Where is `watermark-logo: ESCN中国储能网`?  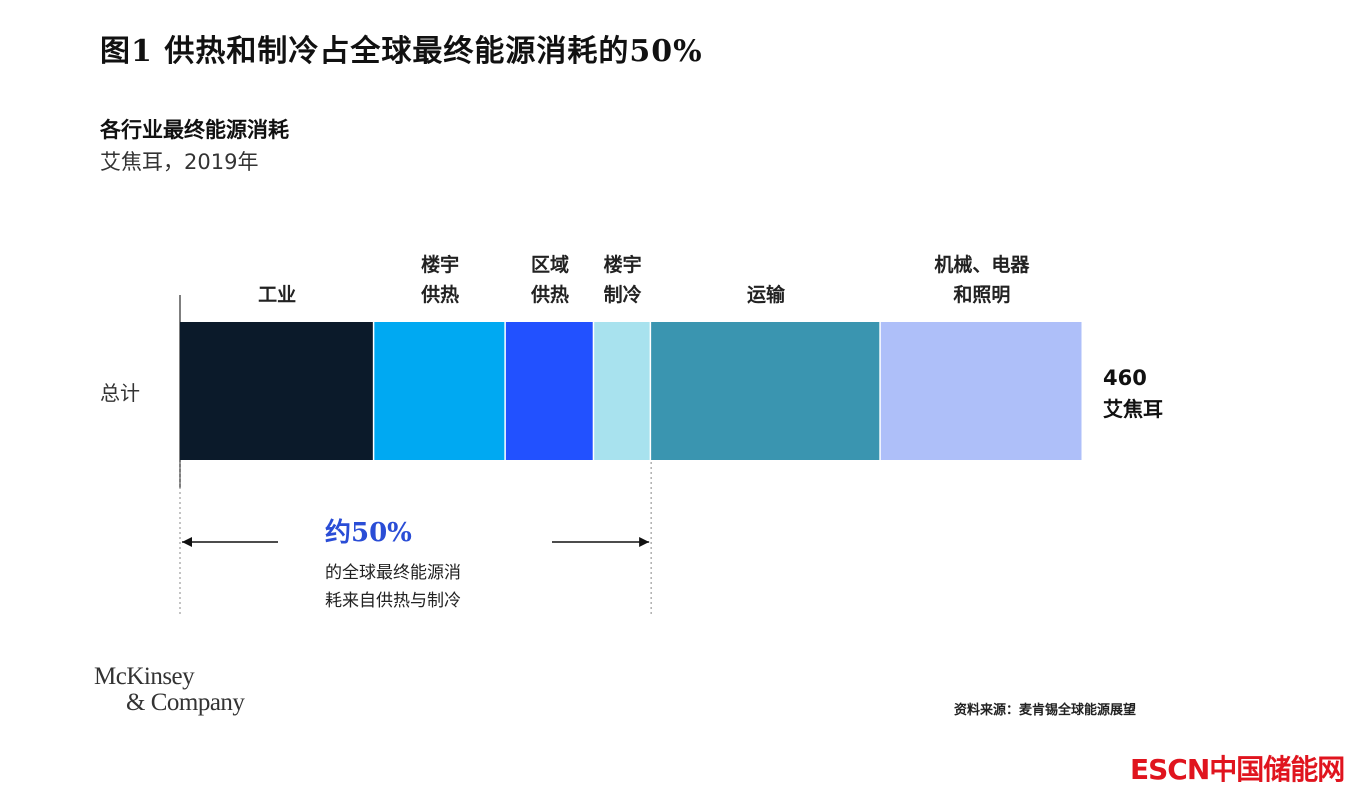 watermark-logo: ESCN中国储能网 is located at coordinates (1237, 769).